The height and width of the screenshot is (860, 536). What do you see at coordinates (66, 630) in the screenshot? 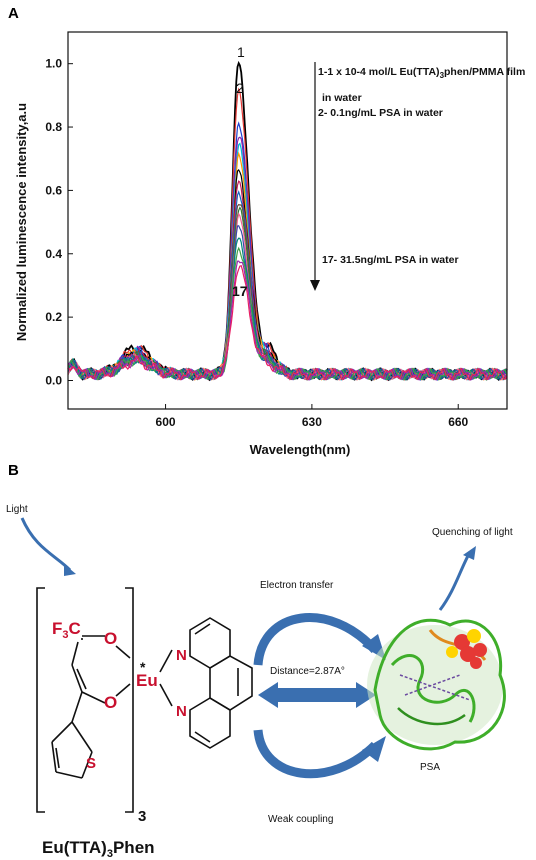
I see `cf3-group: F3C` at bounding box center [66, 630].